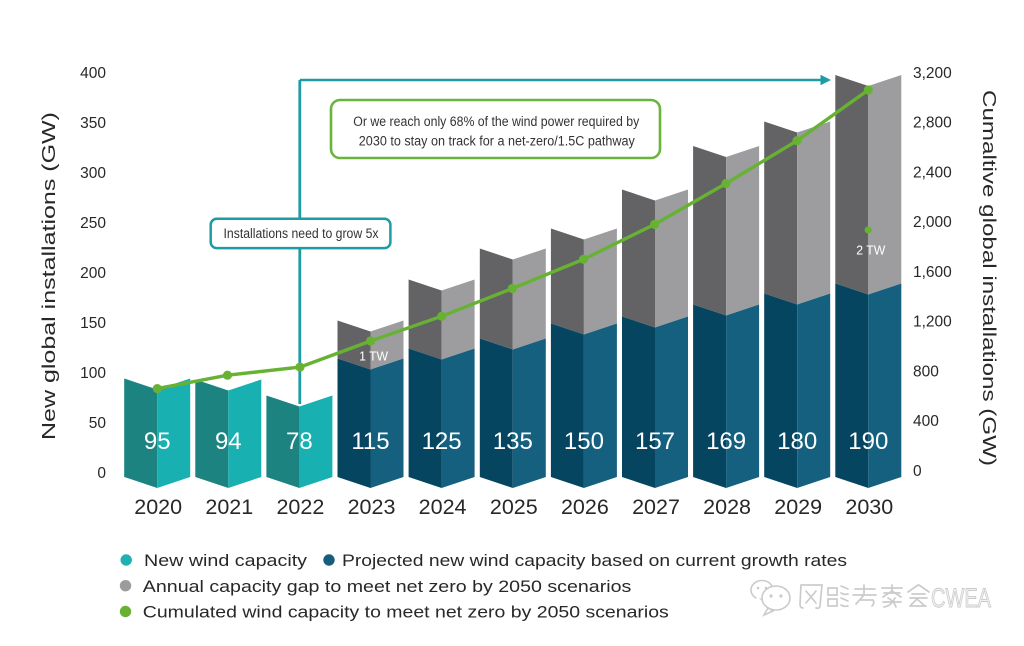  What do you see at coordinates (961, 598) in the screenshot?
I see `svg-text: CWEA` at bounding box center [961, 598].